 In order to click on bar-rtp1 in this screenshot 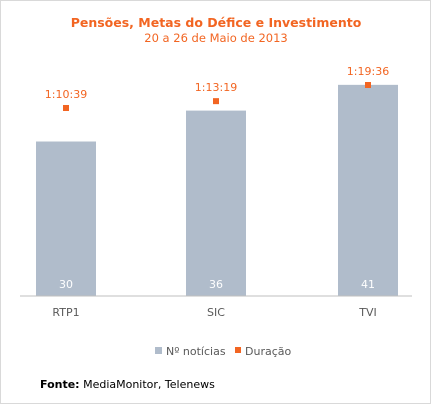, I will do `click(66, 218)`.